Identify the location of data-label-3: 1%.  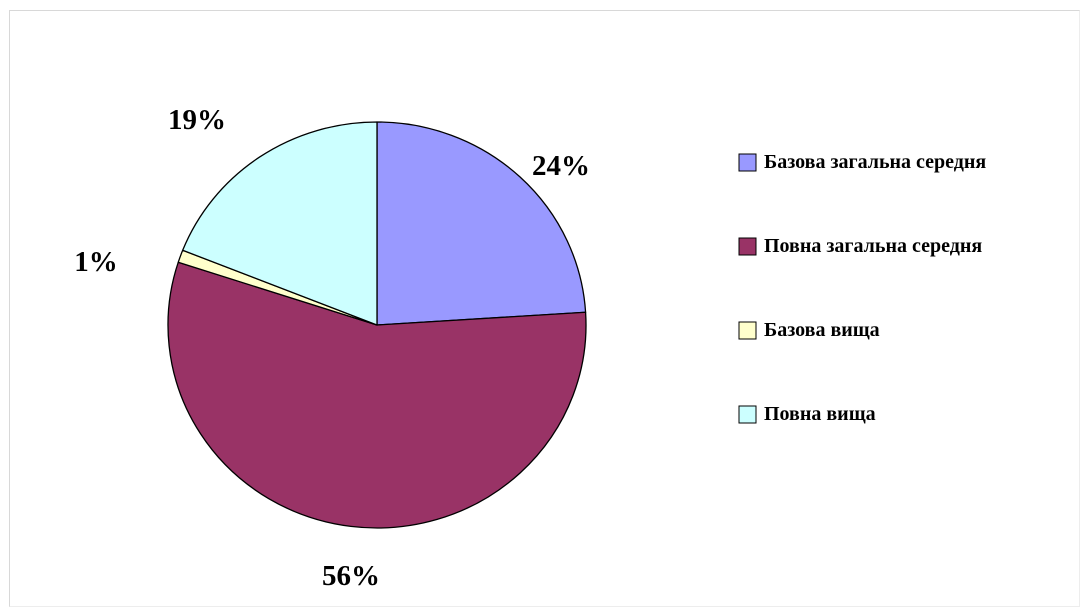
(96, 262).